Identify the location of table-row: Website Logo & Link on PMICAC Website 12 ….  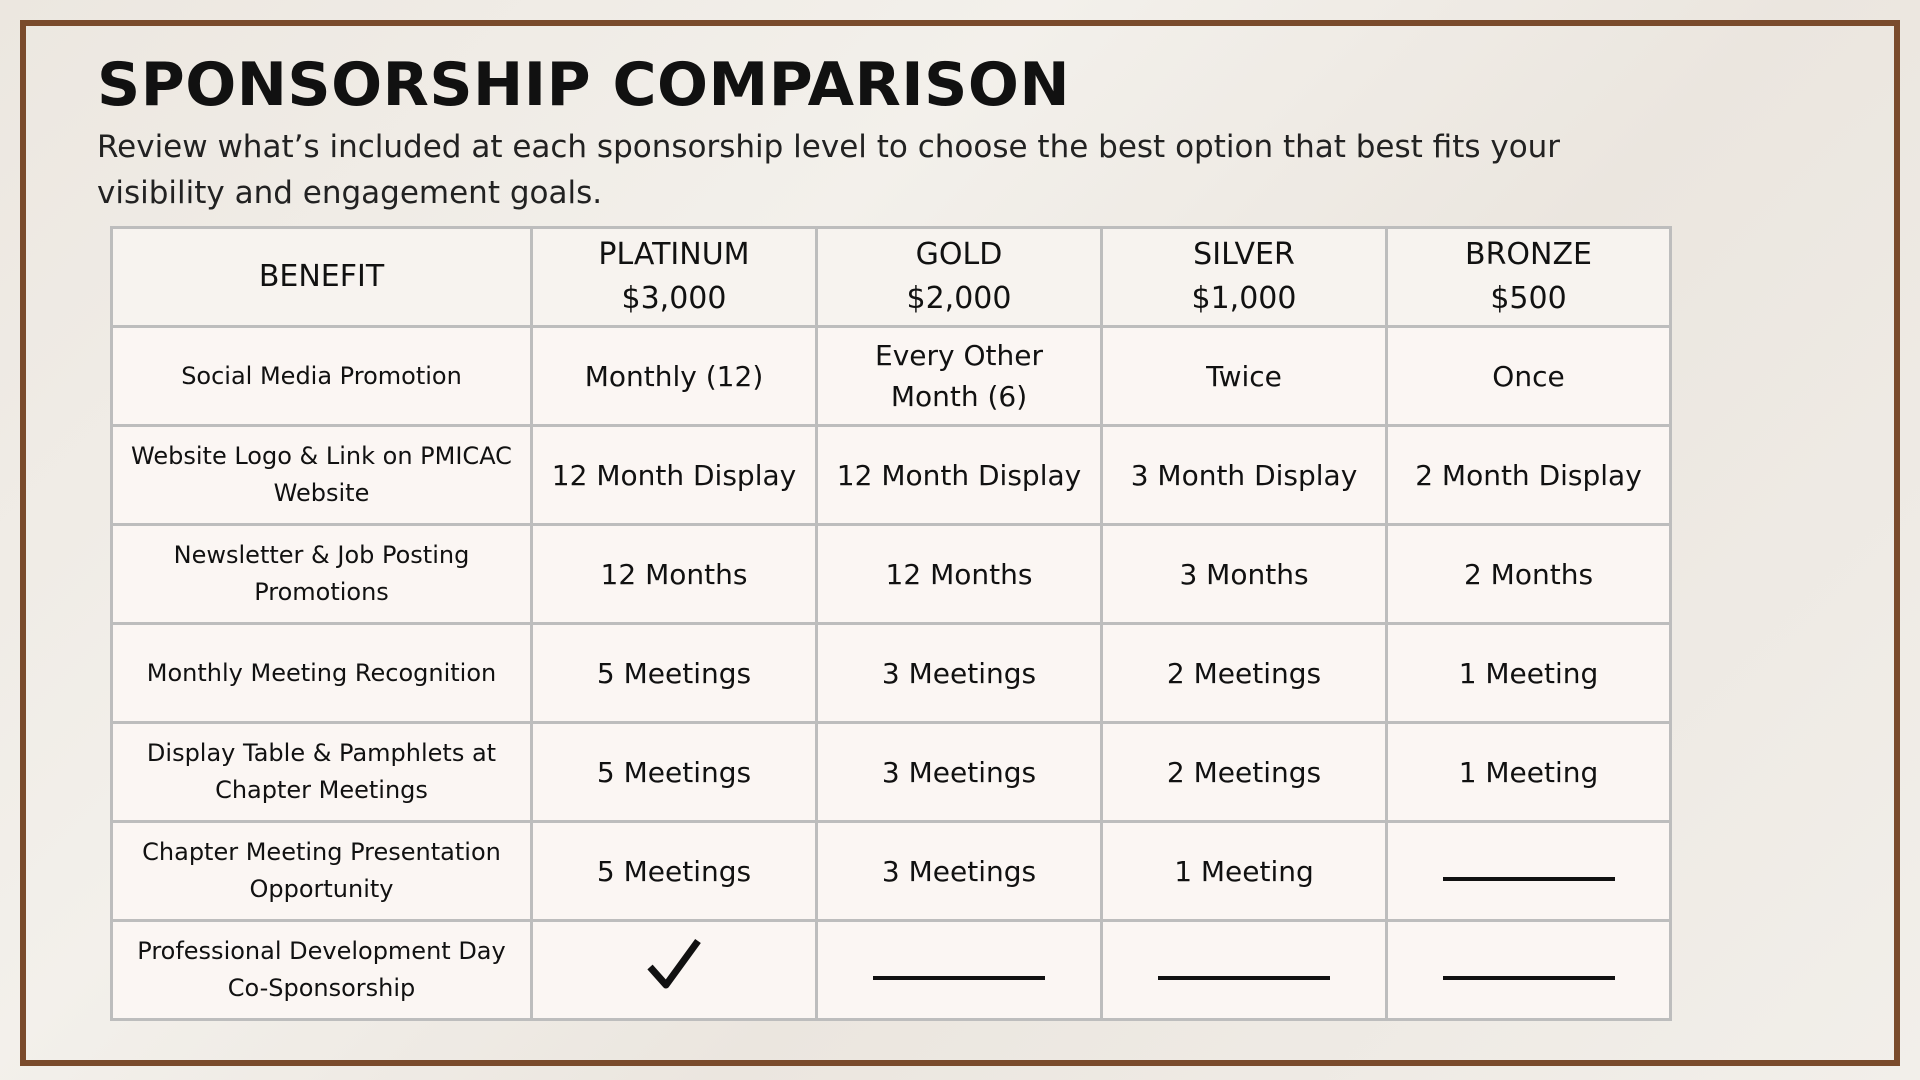
(891, 475).